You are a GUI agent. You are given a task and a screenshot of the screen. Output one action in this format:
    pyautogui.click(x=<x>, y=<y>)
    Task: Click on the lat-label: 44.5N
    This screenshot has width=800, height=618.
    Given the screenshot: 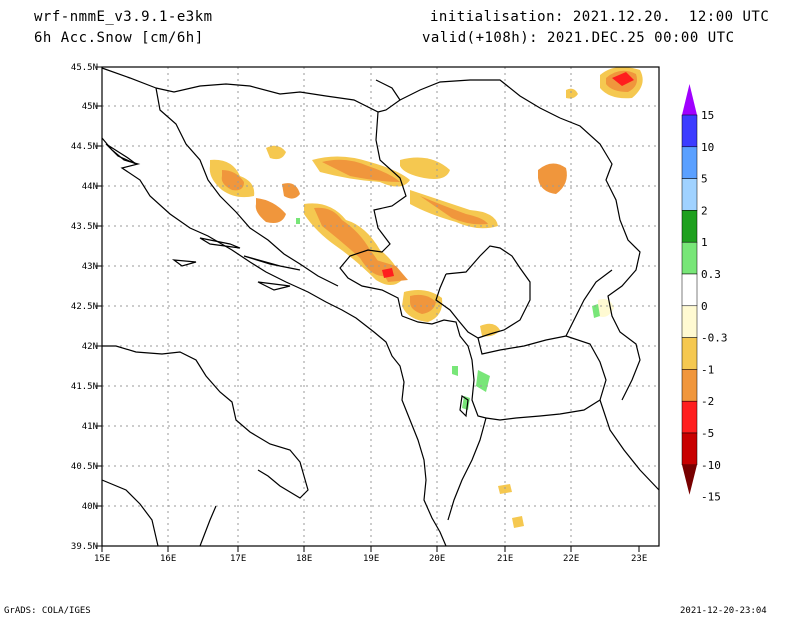 What is the action you would take?
    pyautogui.click(x=84, y=147)
    